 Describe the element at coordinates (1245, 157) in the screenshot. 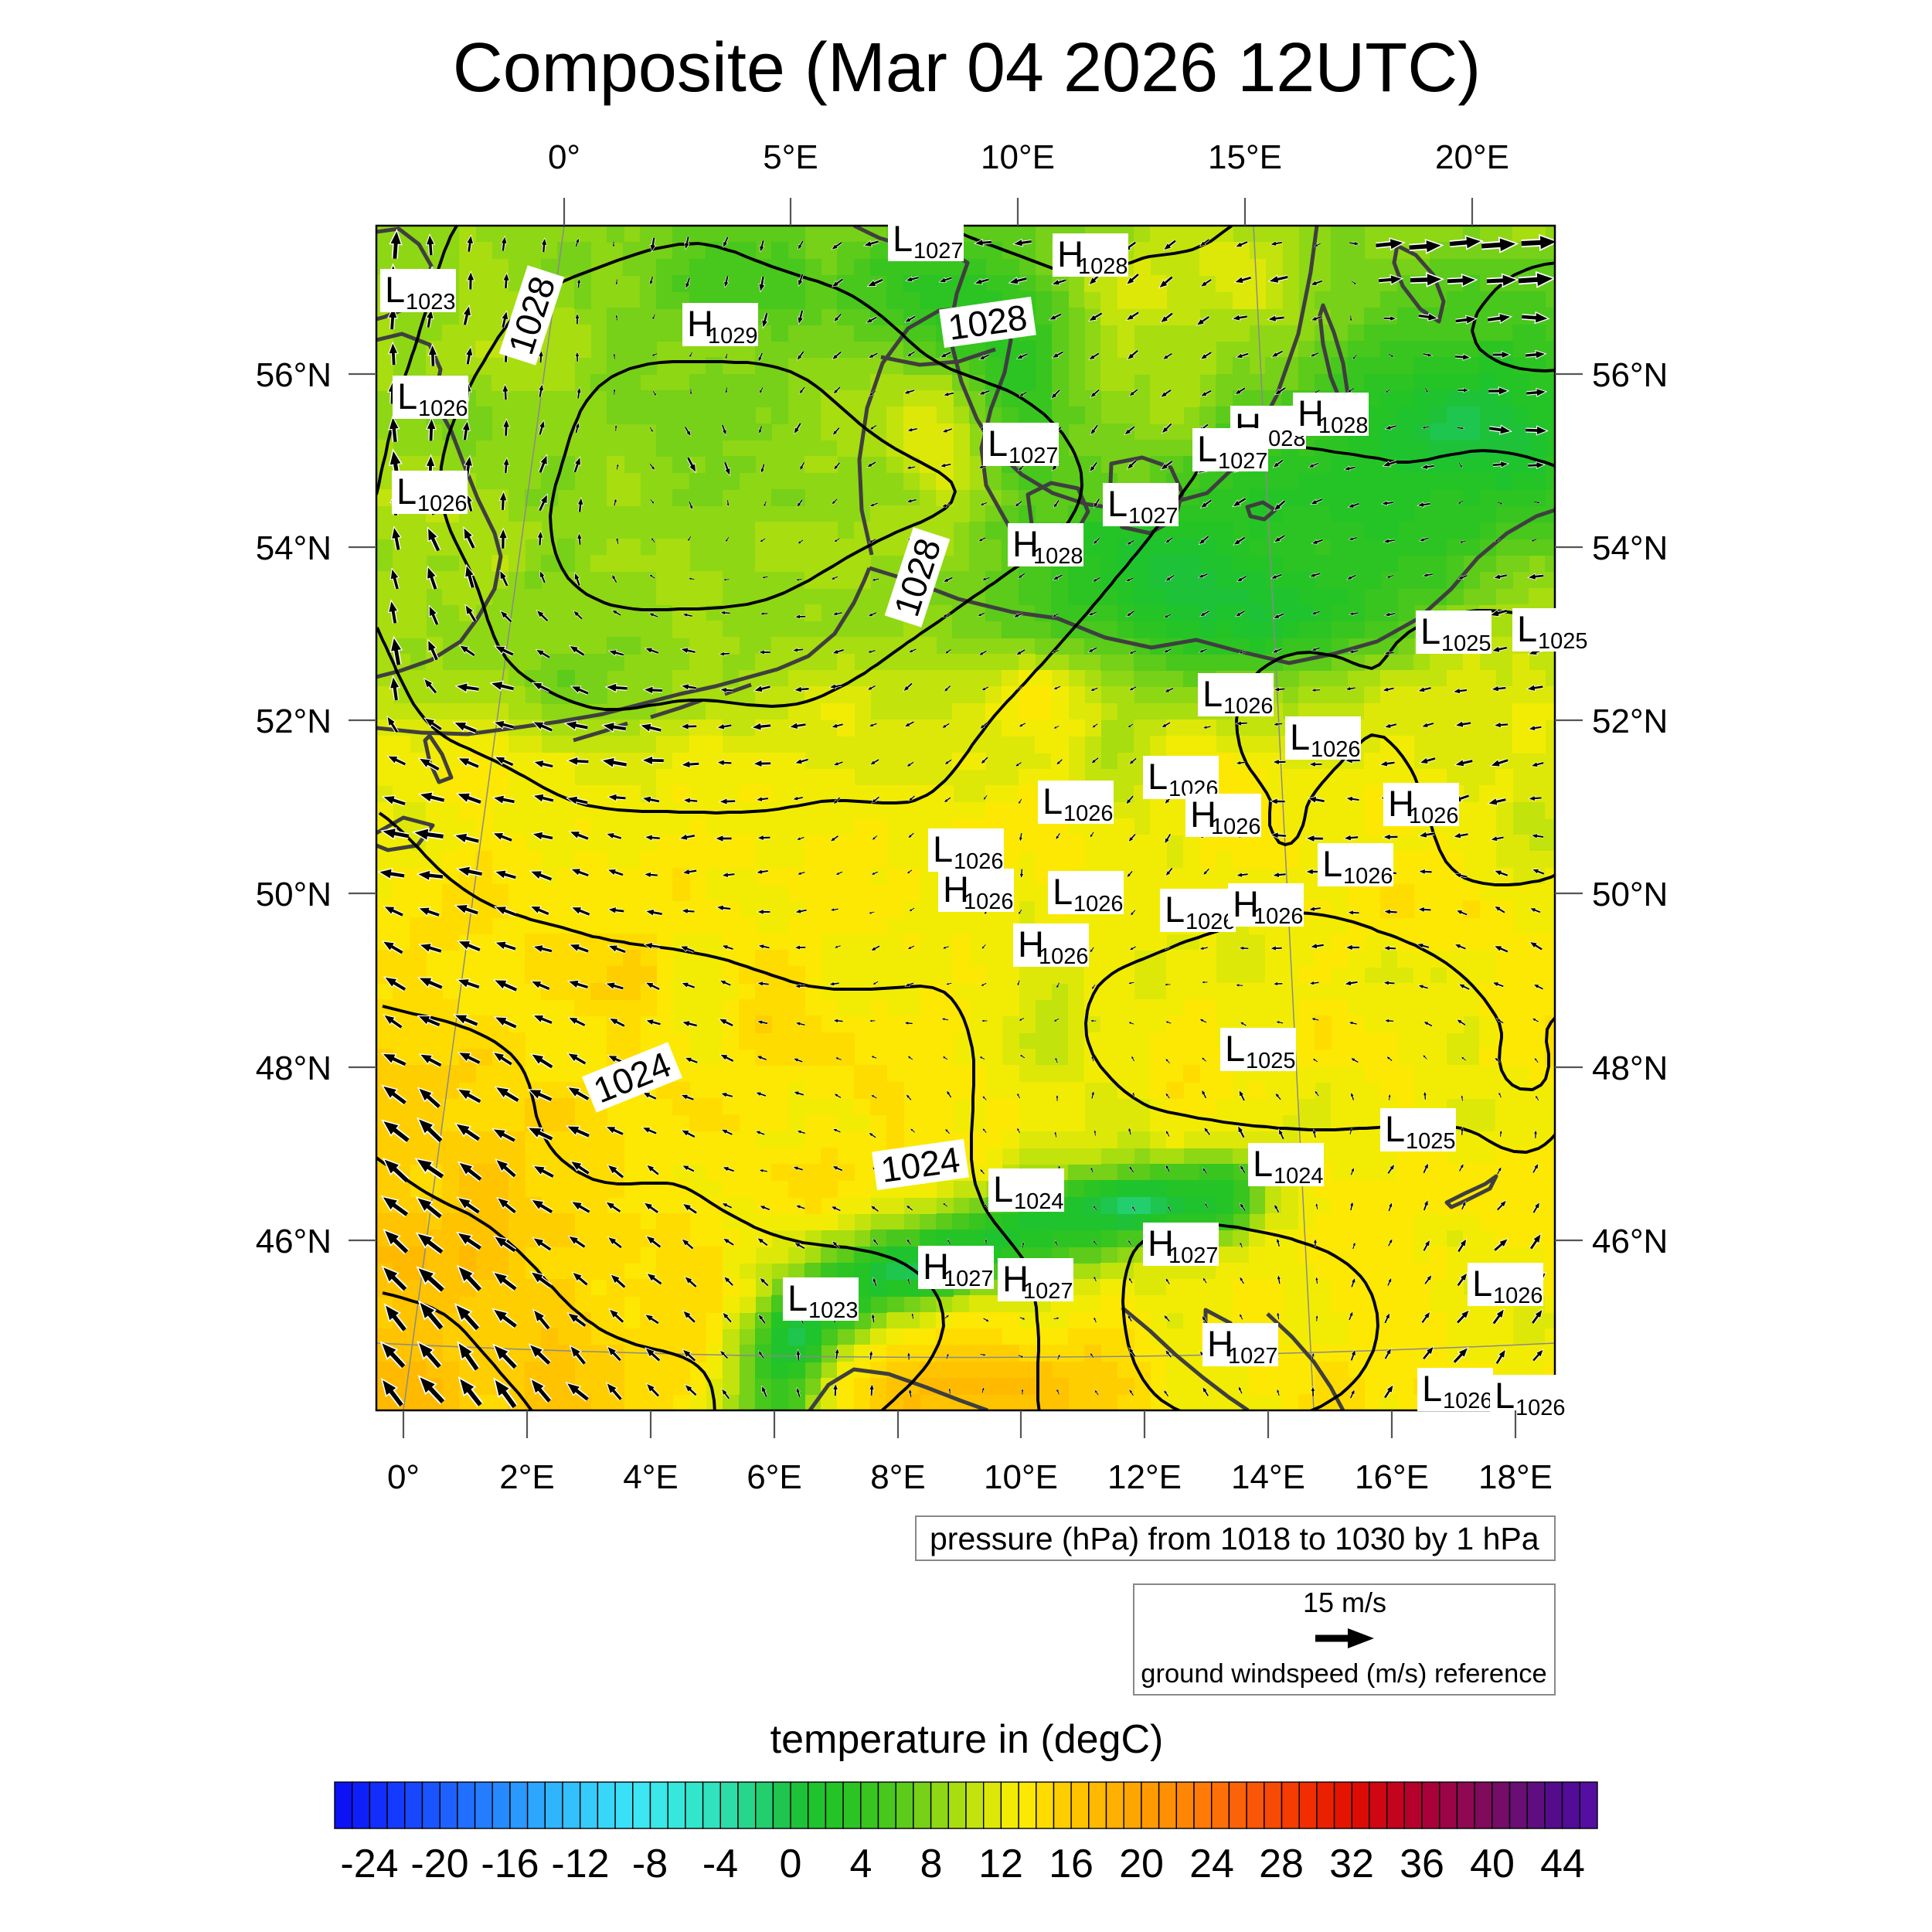

I see `svg-text: 15°E` at that location.